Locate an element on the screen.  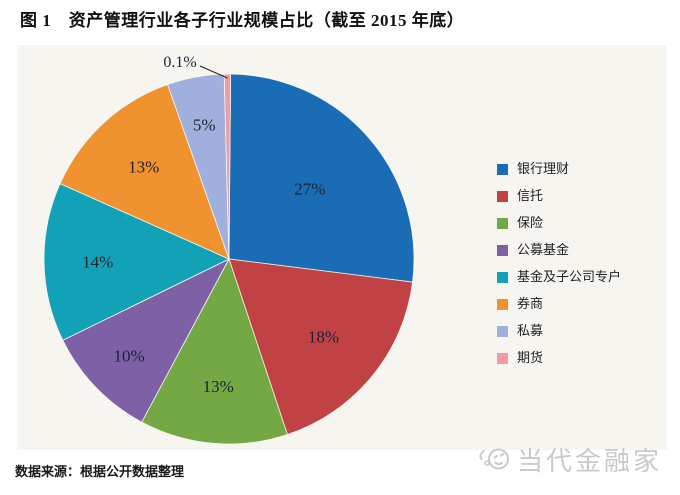
chart-legend: 银行理财信托保险公募基金基金及子公司专户 券商私募期货 is located at coordinates (559, 270).